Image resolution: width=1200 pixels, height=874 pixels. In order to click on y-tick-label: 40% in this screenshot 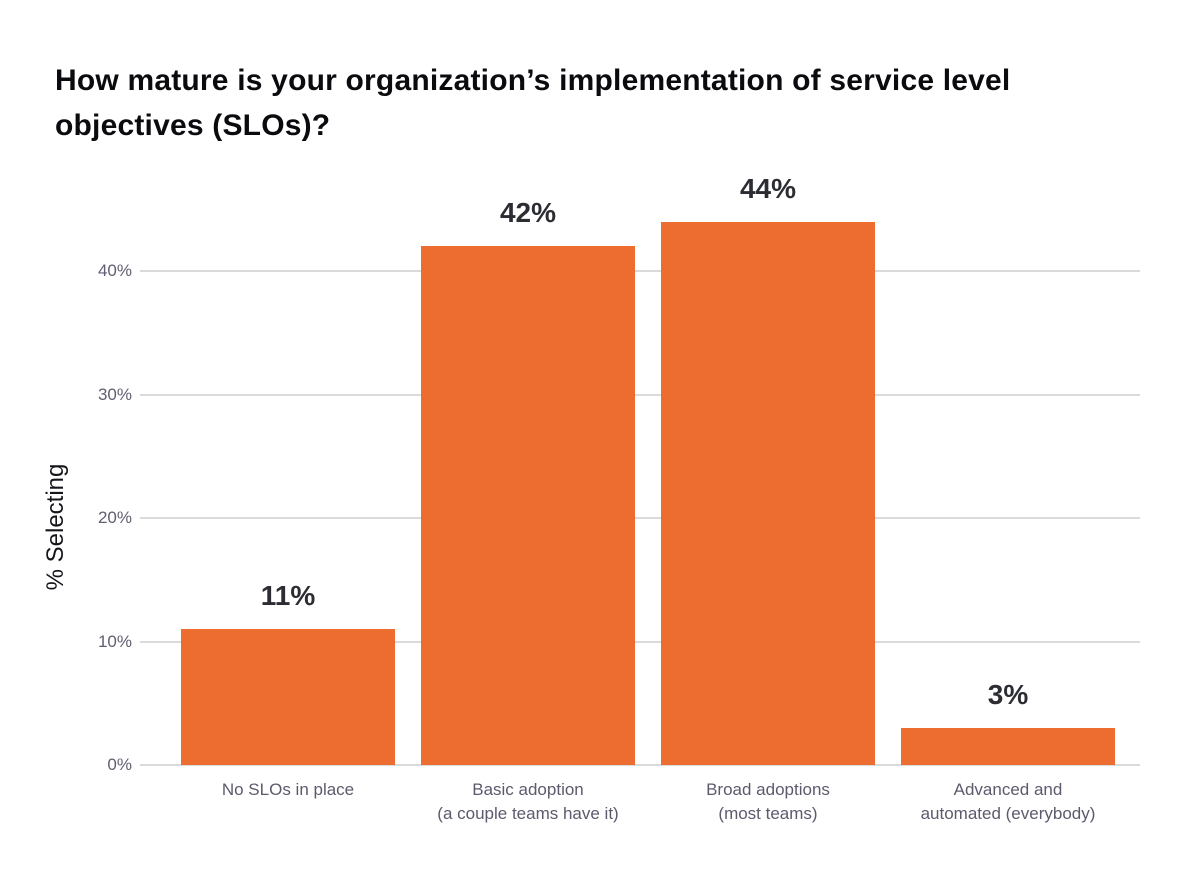, I will do `click(114, 270)`.